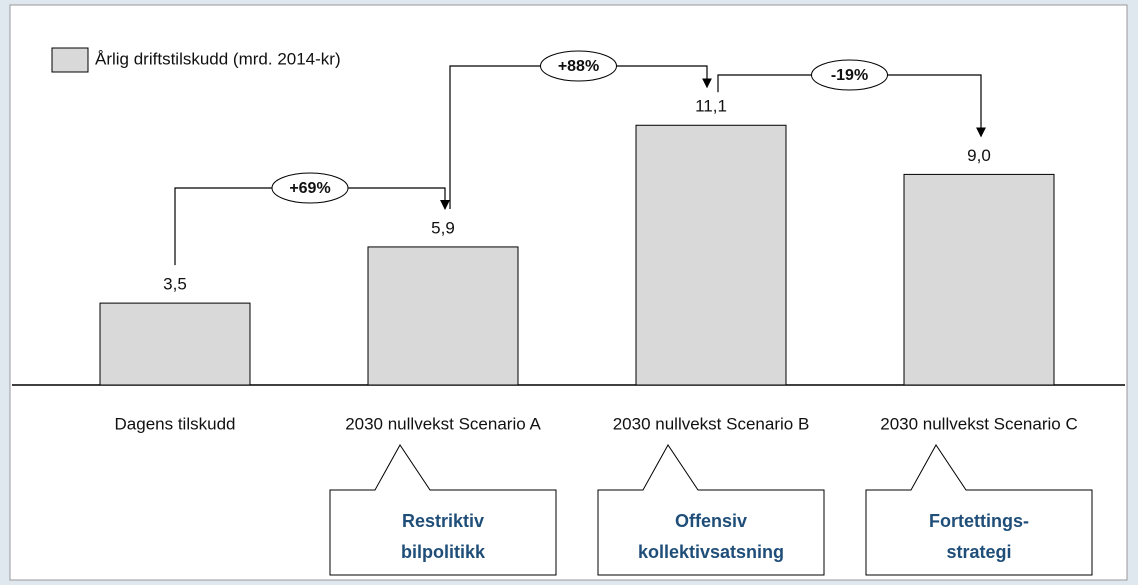 This screenshot has height=585, width=1138. I want to click on x-tick-label: 2030 nullvekst Scenario B, so click(711, 423).